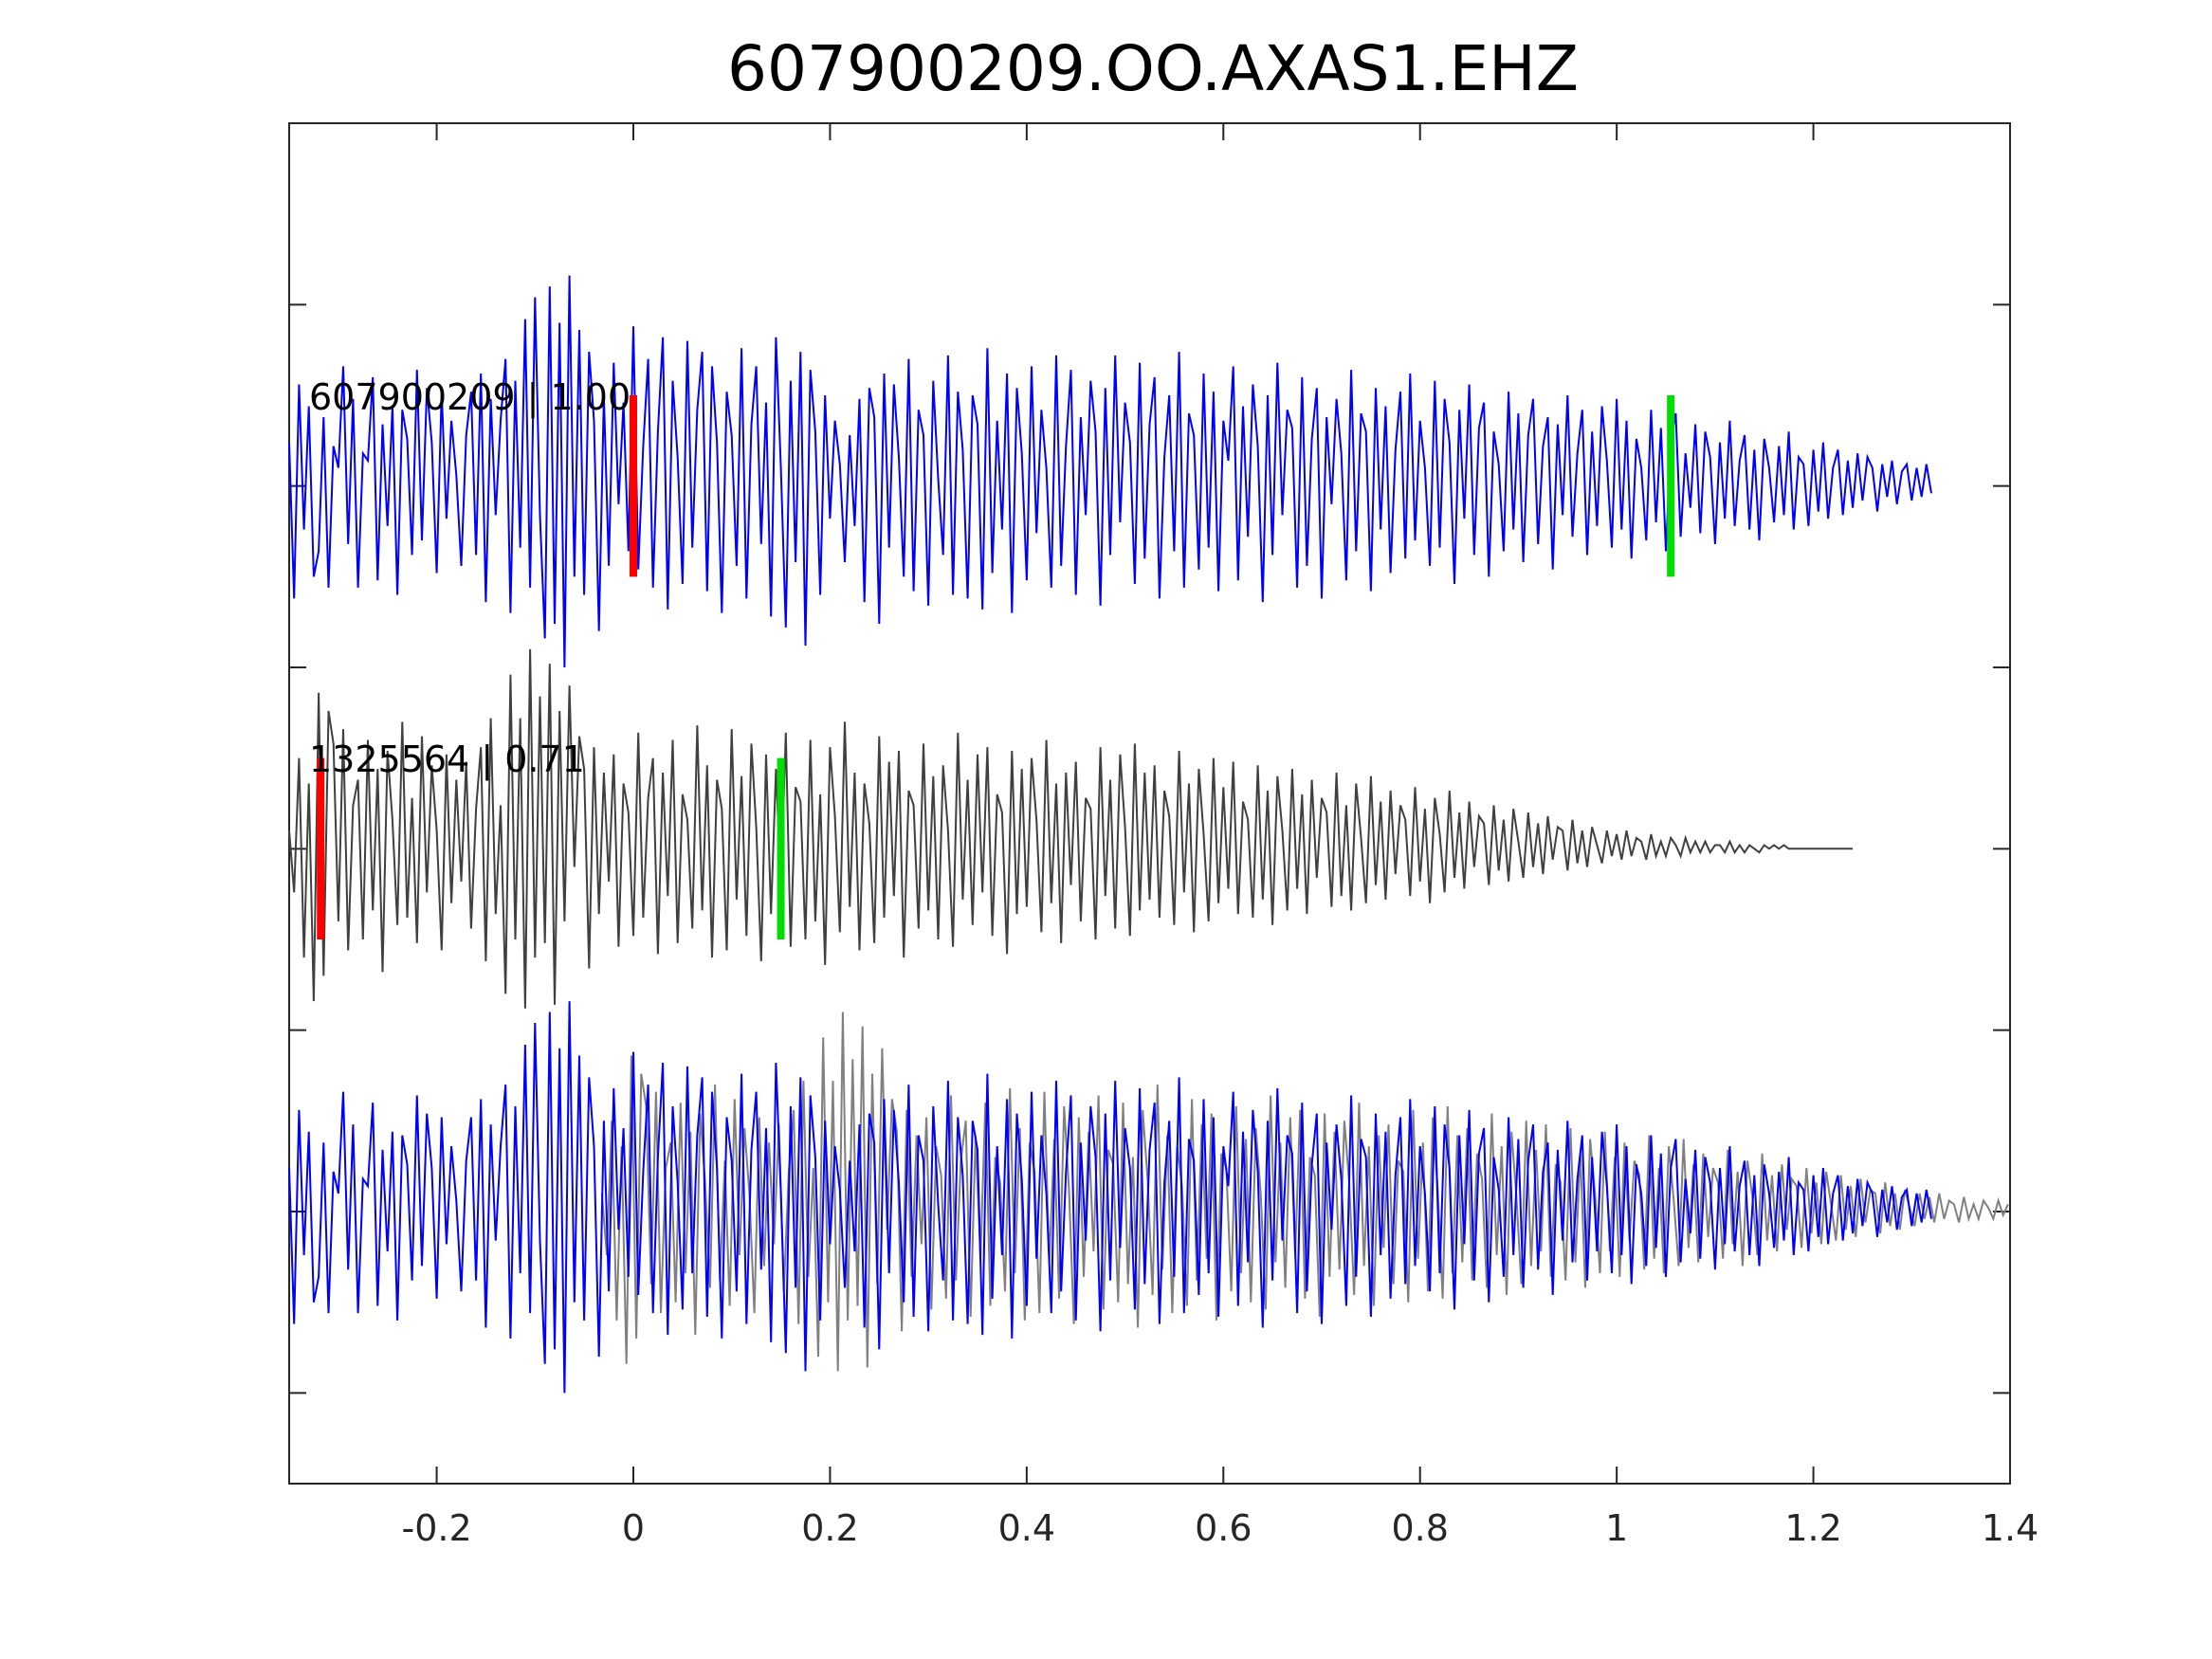  I want to click on chart-title: 607900209.OO.AXAS1.EHZ, so click(1153, 68).